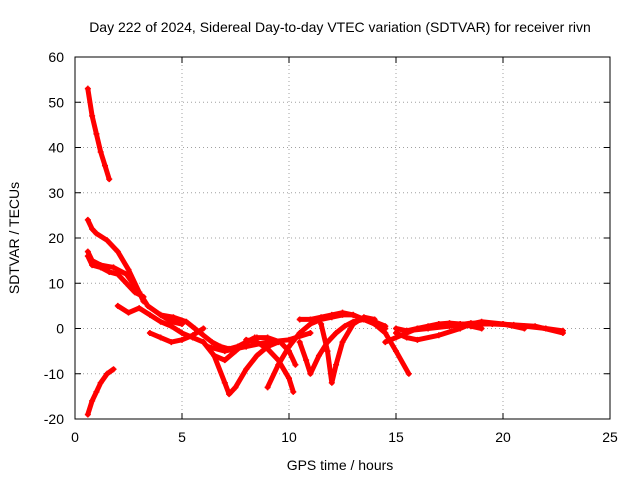 This screenshot has width=640, height=480. What do you see at coordinates (56, 148) in the screenshot?
I see `y-tick-label: 40` at bounding box center [56, 148].